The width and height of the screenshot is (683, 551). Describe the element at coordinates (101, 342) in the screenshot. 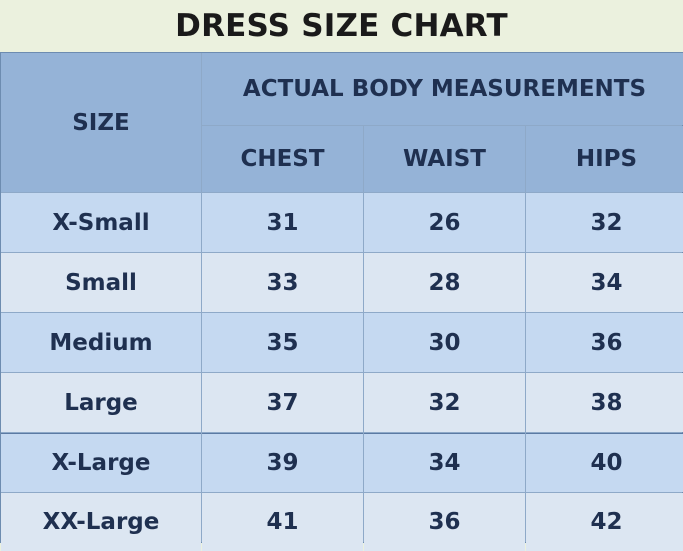

I see `table-row-size: Medium` at that location.